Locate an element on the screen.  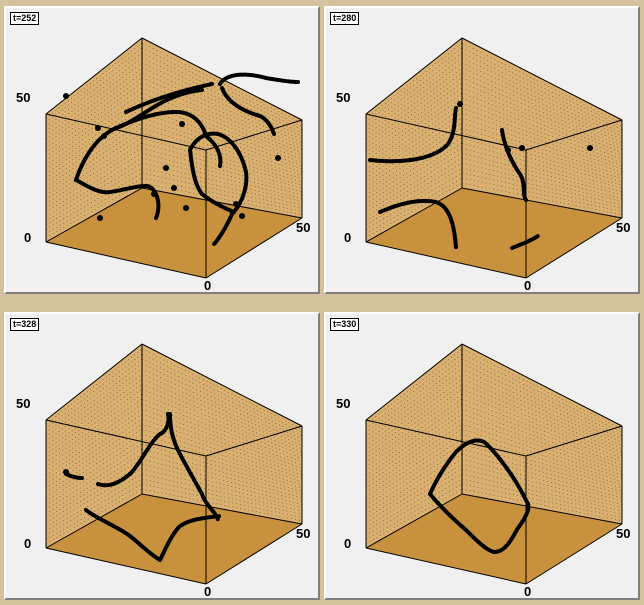
y-axis-max-label: 50 is located at coordinates (623, 227).